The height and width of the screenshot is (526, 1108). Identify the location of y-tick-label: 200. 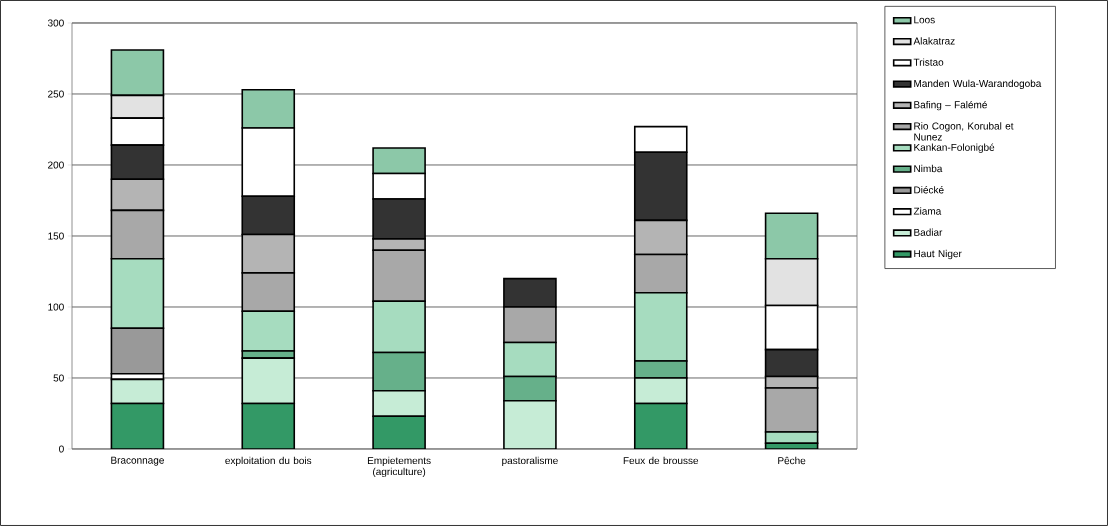
(56, 165).